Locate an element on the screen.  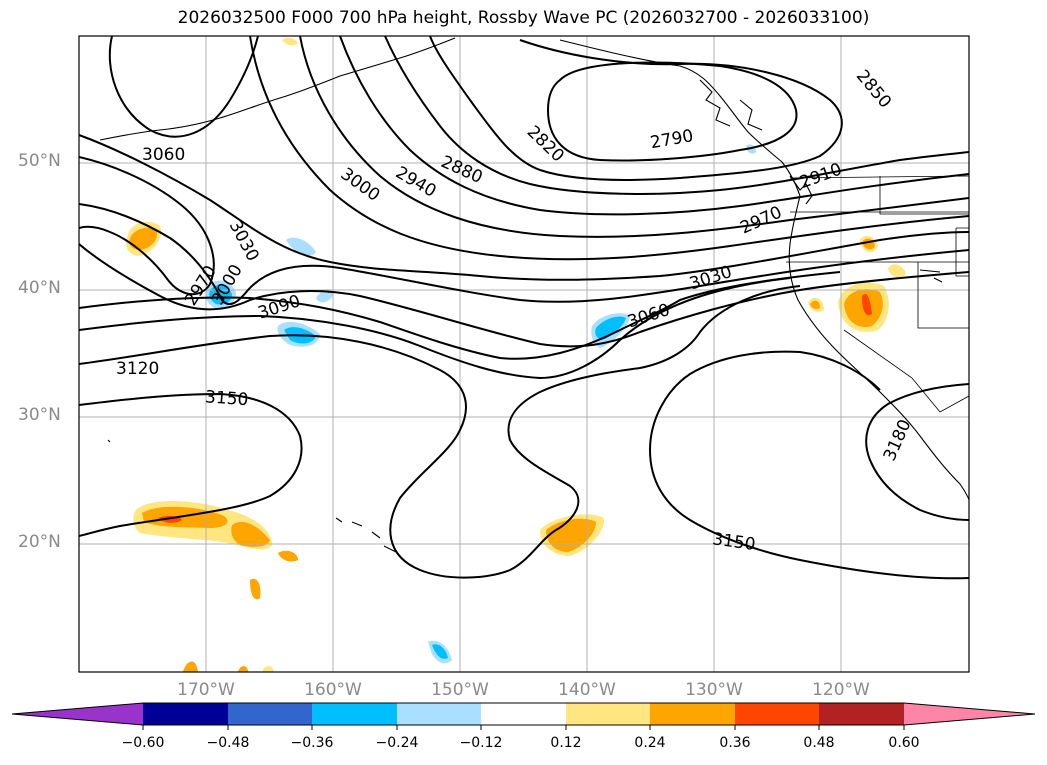
lat-label-40n: 40°N is located at coordinates (39, 288).